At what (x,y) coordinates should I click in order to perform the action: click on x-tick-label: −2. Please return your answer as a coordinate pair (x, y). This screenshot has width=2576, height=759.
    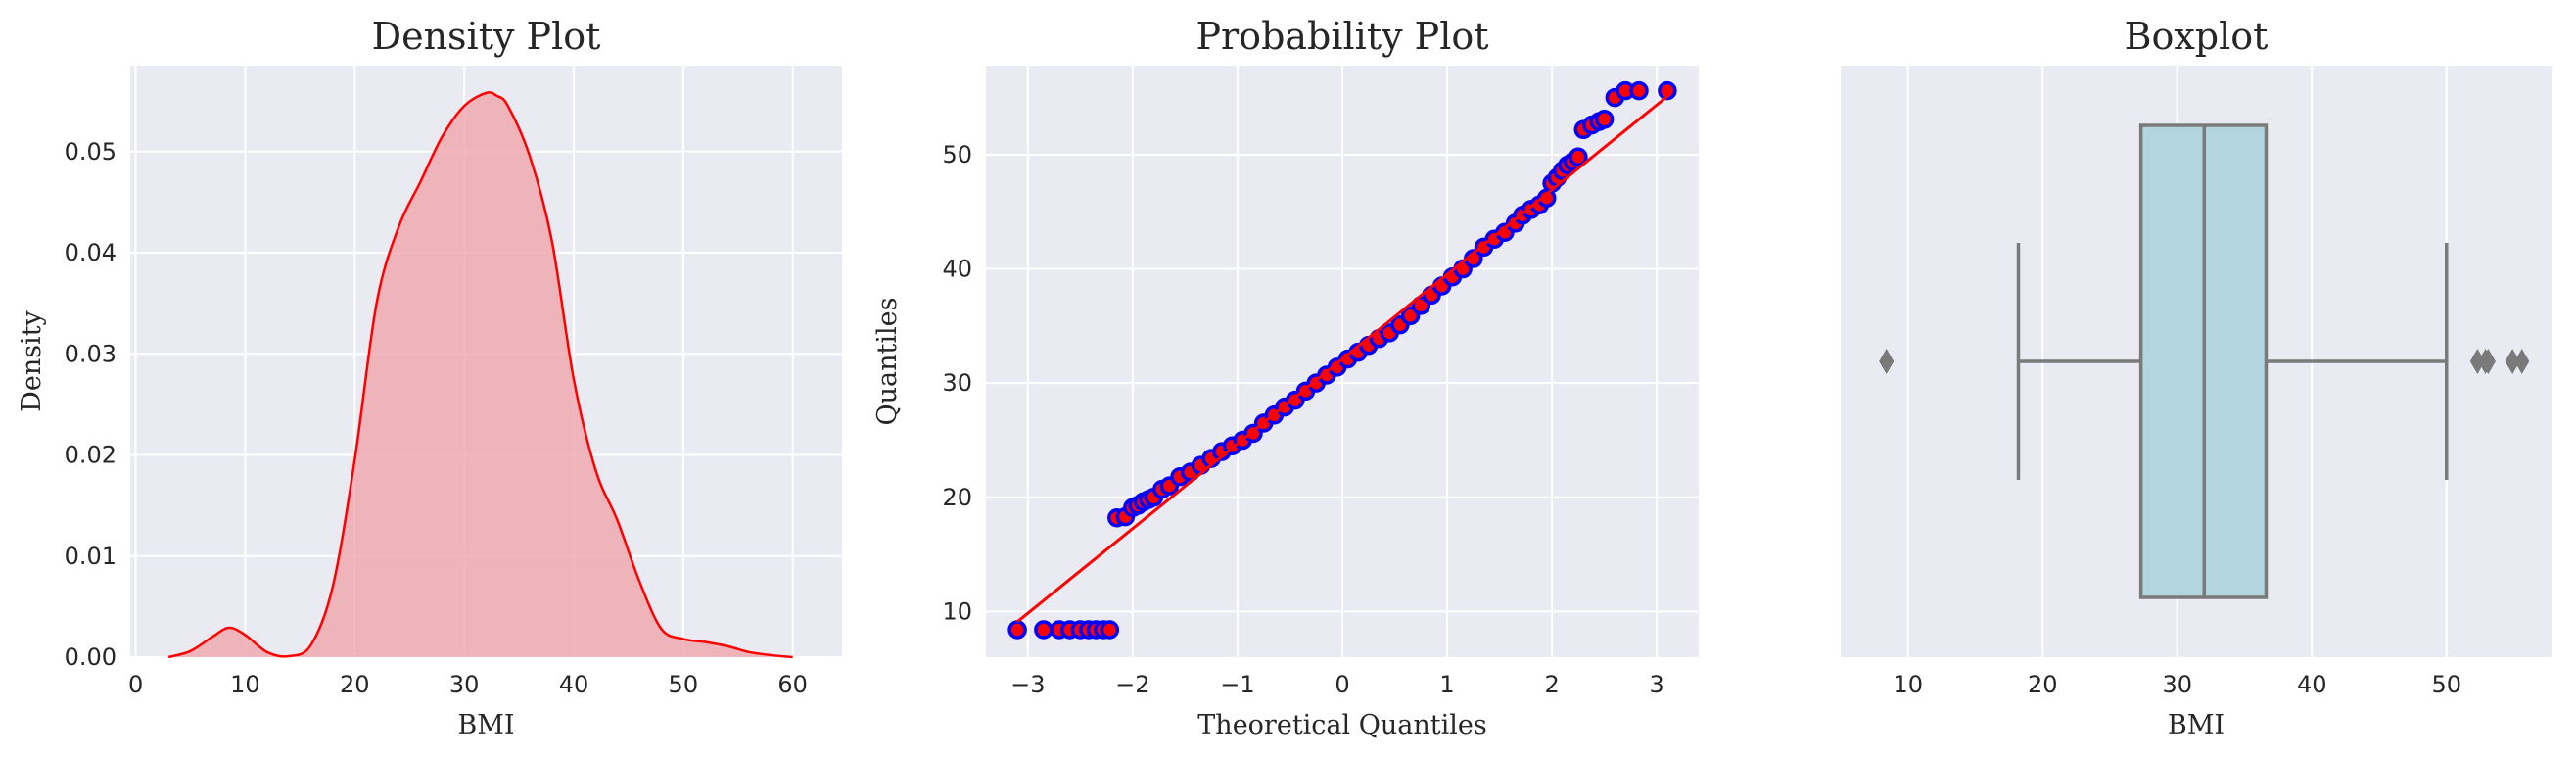
    Looking at the image, I should click on (1132, 684).